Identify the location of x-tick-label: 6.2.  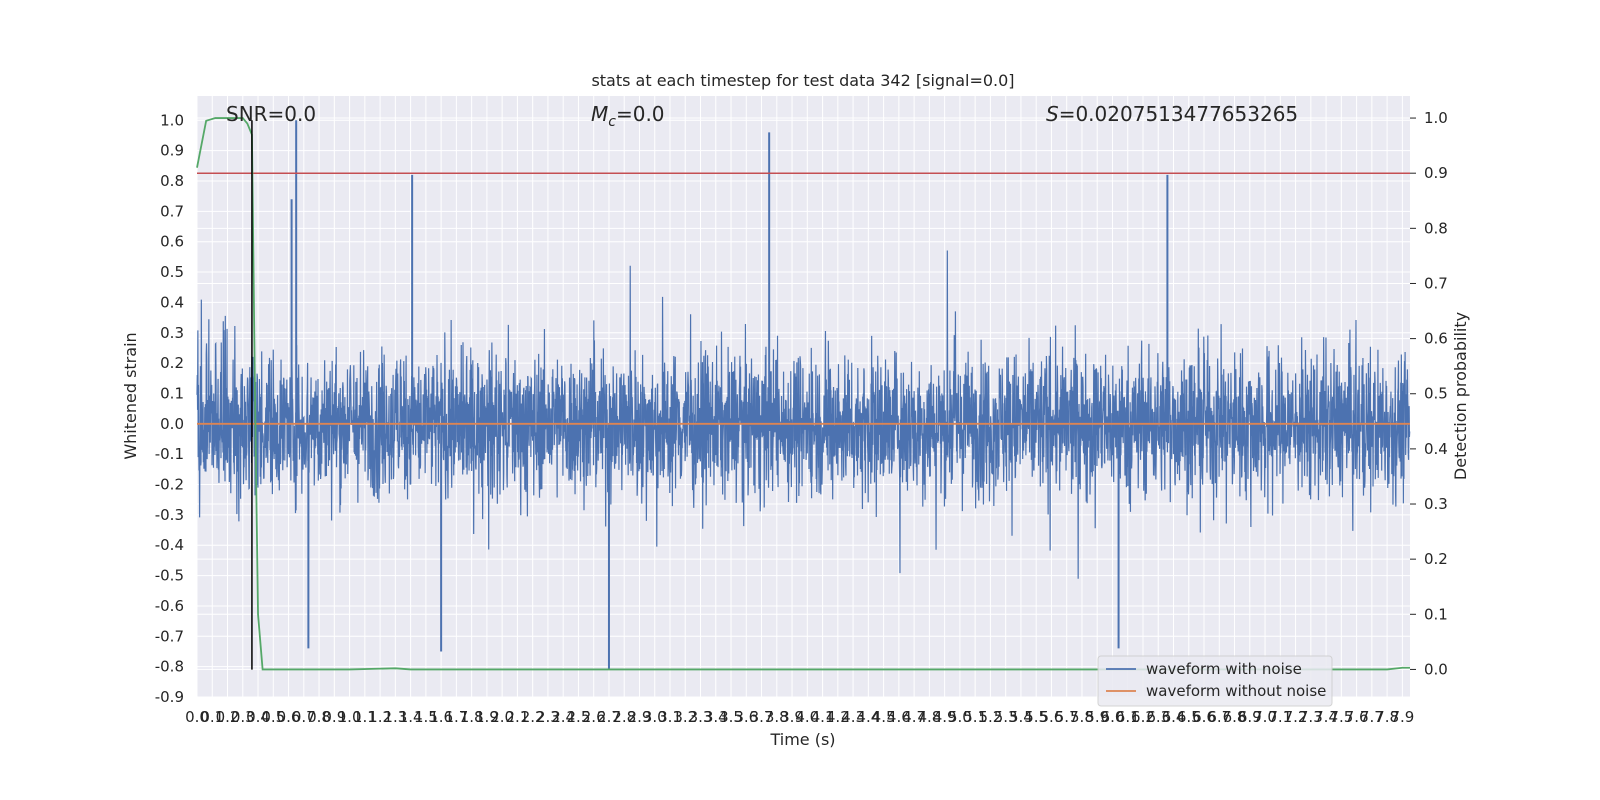
(1143, 717).